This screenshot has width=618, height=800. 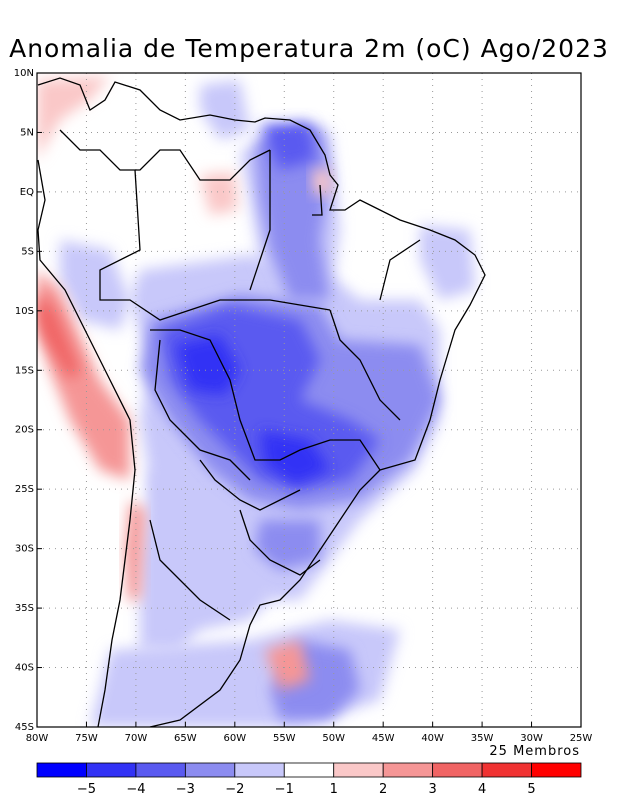 What do you see at coordinates (333, 738) in the screenshot?
I see `lon-tick-label: 50W` at bounding box center [333, 738].